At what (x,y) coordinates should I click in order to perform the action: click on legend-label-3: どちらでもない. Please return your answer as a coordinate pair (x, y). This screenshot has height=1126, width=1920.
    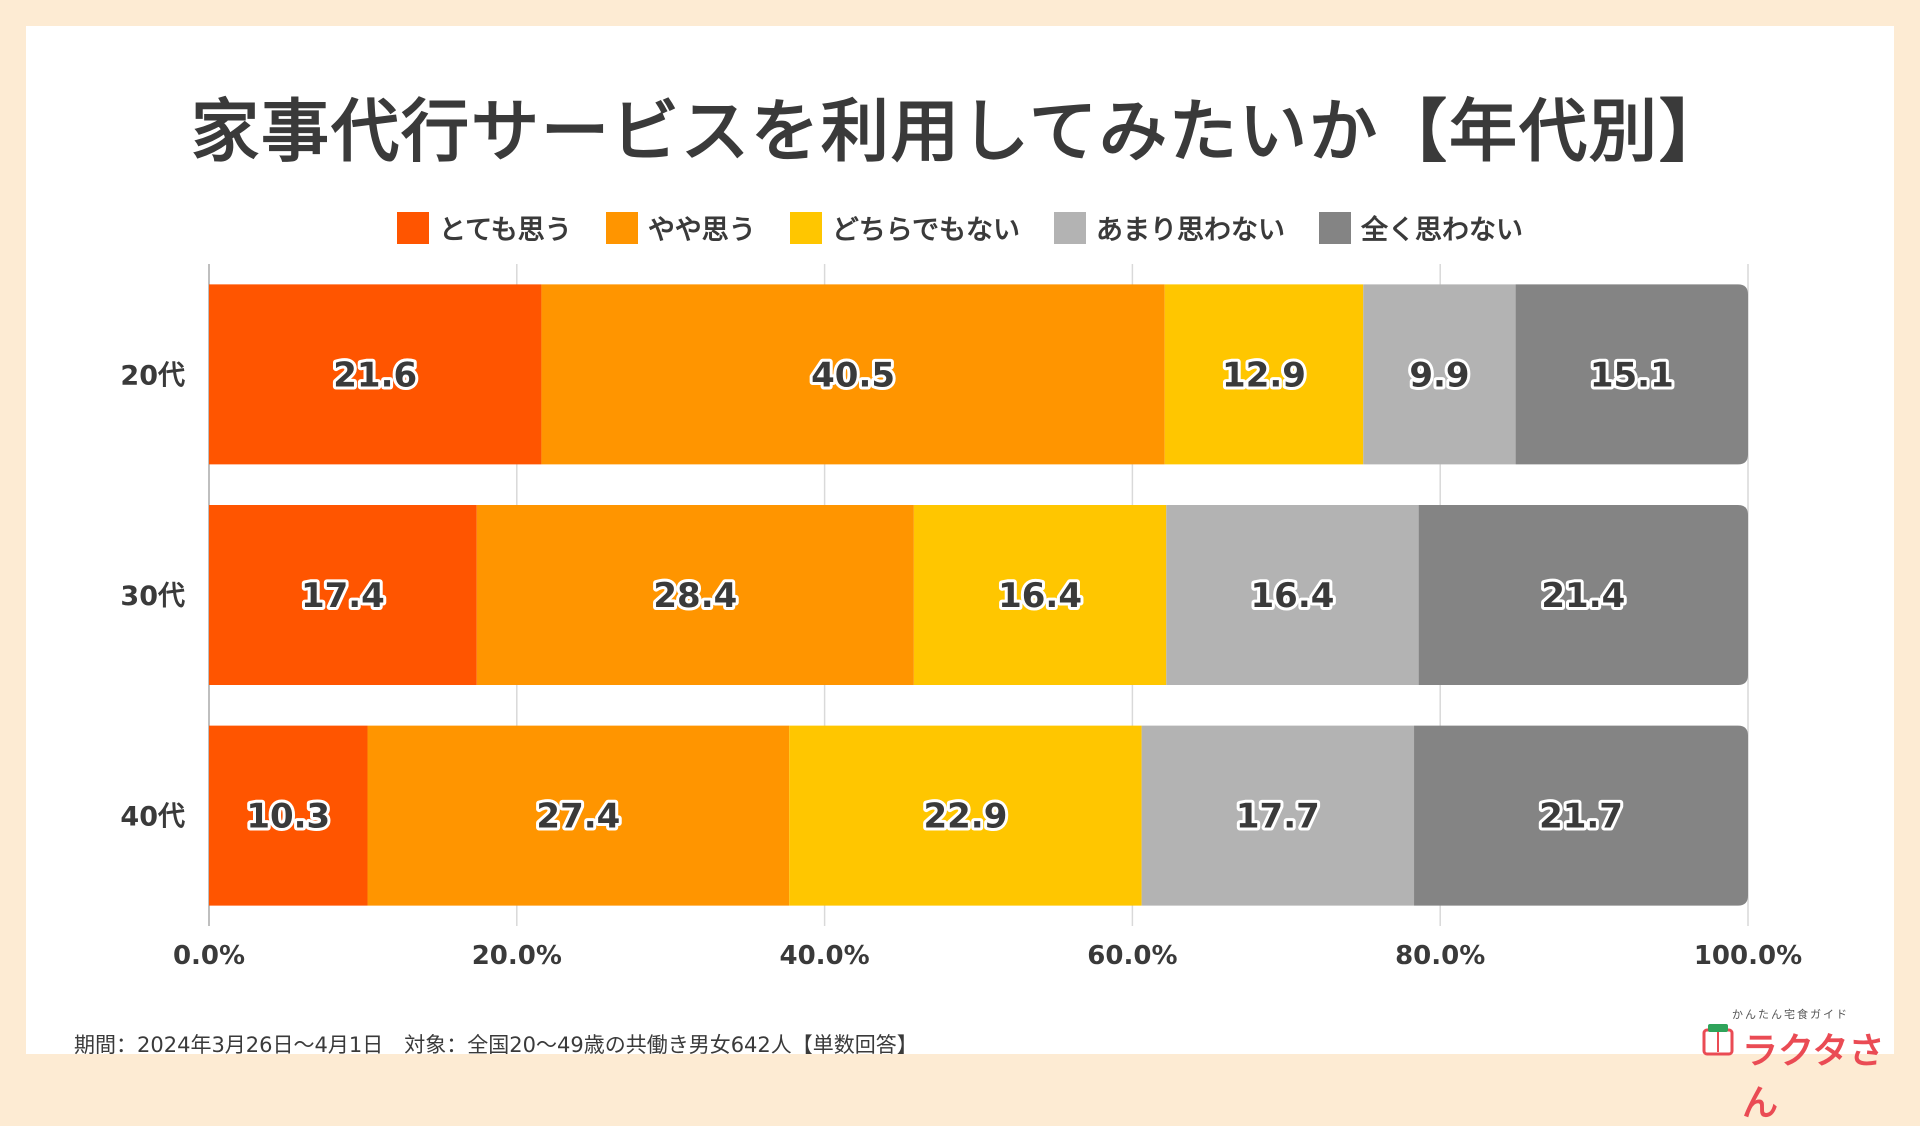
    Looking at the image, I should click on (926, 230).